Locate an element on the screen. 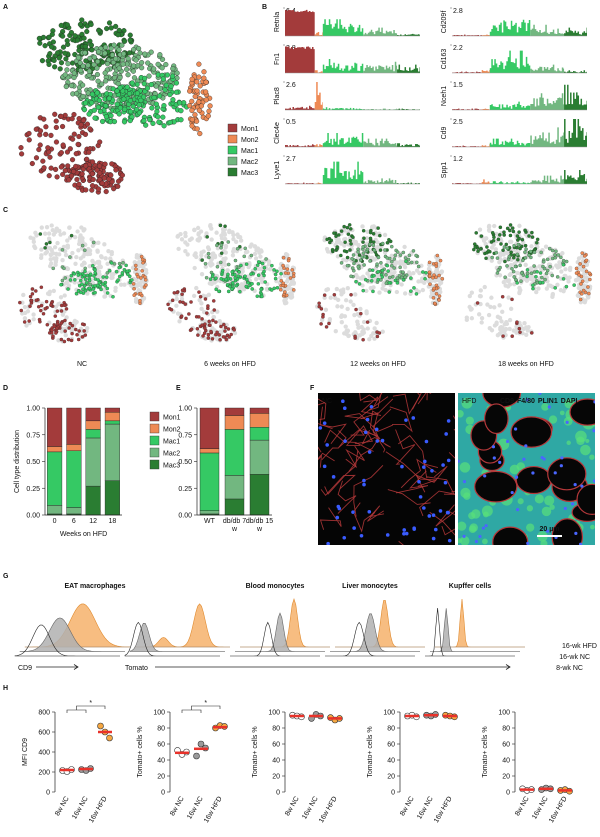 This screenshot has width=600, height=837. umap is located at coordinates (83, 283).